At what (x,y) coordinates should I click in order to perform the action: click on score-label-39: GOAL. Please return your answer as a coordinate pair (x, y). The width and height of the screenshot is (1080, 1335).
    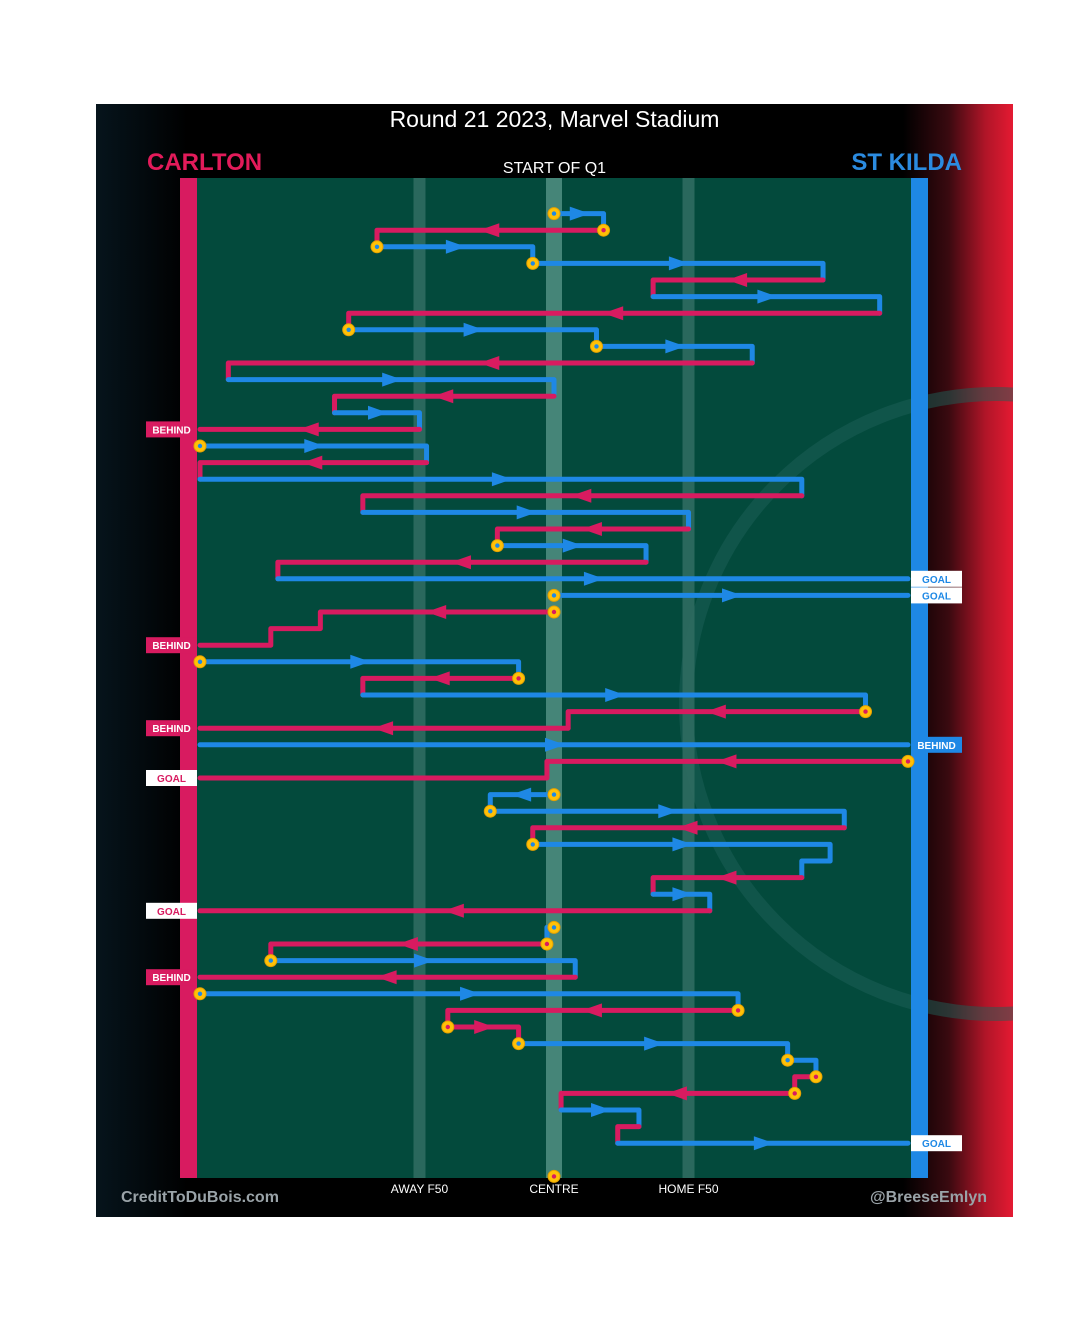
    Looking at the image, I should click on (171, 912).